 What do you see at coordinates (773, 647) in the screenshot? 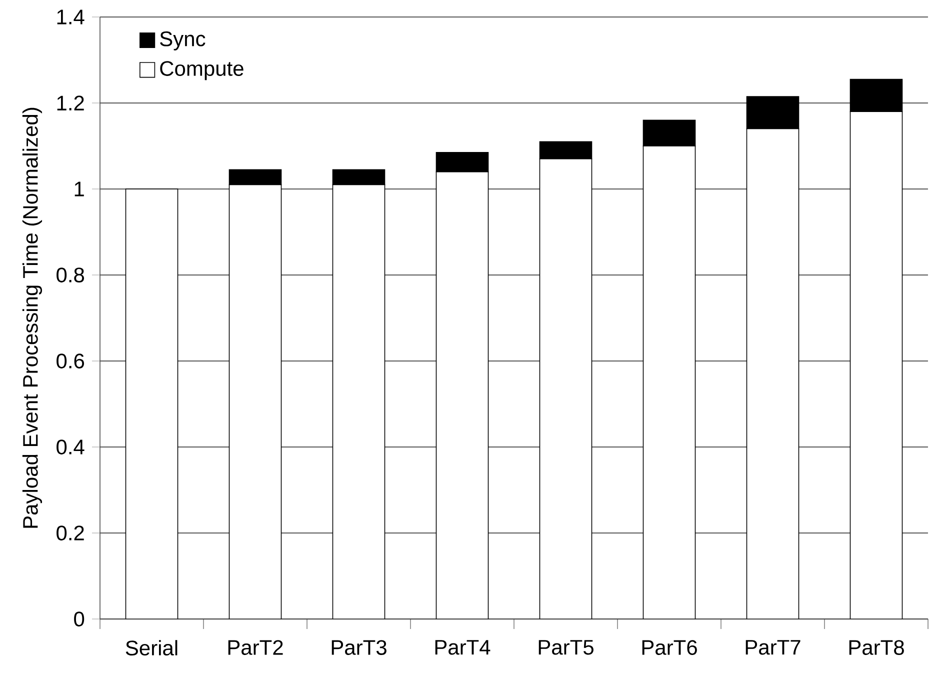
I see `x-tick-label: ParT7` at bounding box center [773, 647].